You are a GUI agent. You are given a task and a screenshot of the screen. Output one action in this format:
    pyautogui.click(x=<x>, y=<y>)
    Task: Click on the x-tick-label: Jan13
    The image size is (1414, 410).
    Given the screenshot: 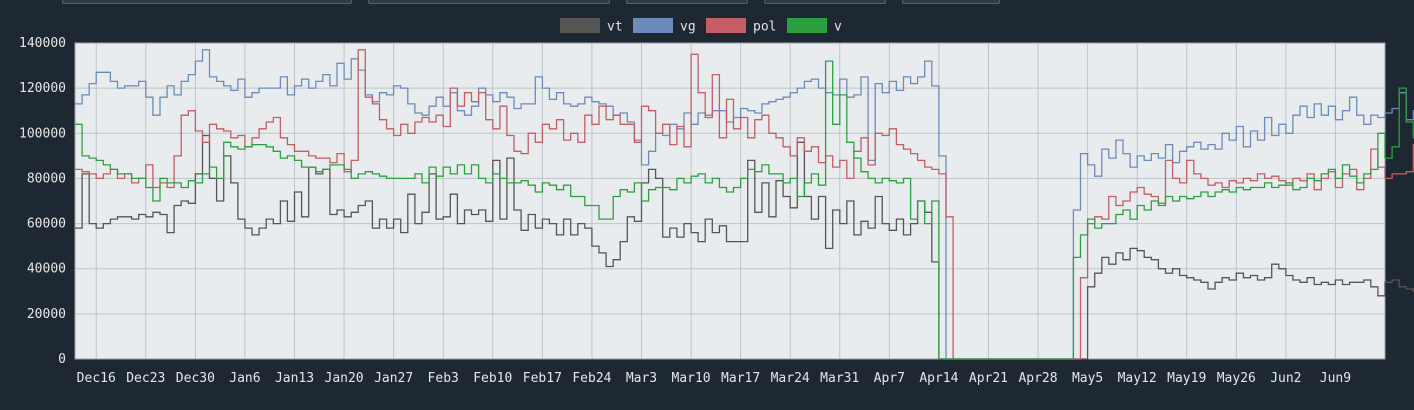 What is the action you would take?
    pyautogui.click(x=294, y=378)
    